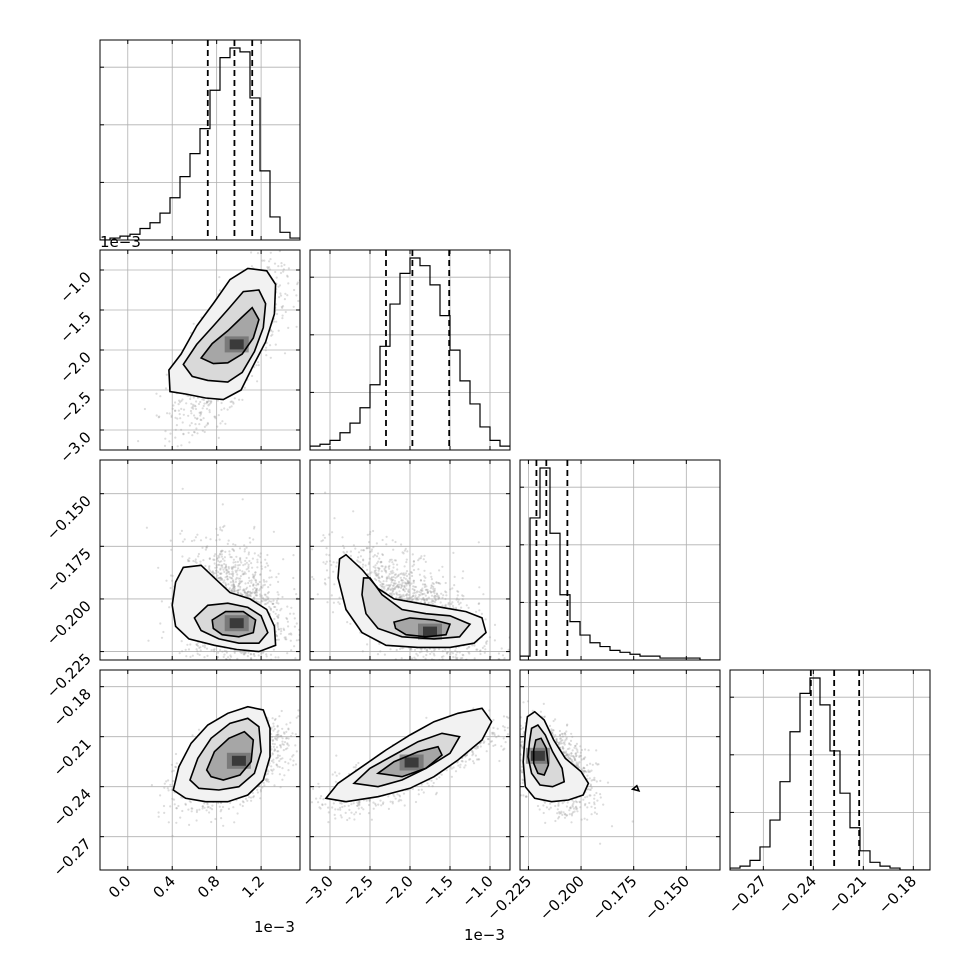  What do you see at coordinates (200, 578) in the screenshot?
I see `scatter-panel-p0-p2` at bounding box center [200, 578].